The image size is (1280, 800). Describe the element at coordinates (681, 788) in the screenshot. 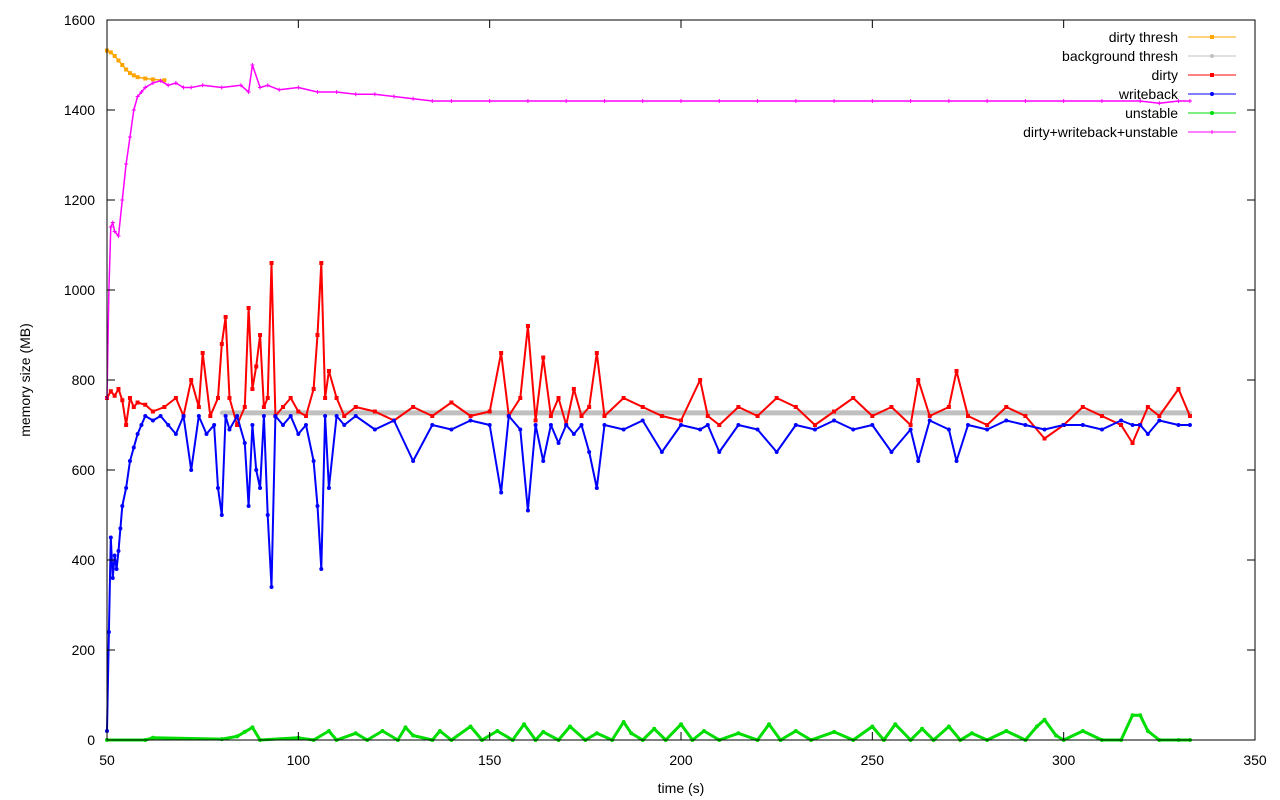

I see `x-axis-title: time (s)` at that location.